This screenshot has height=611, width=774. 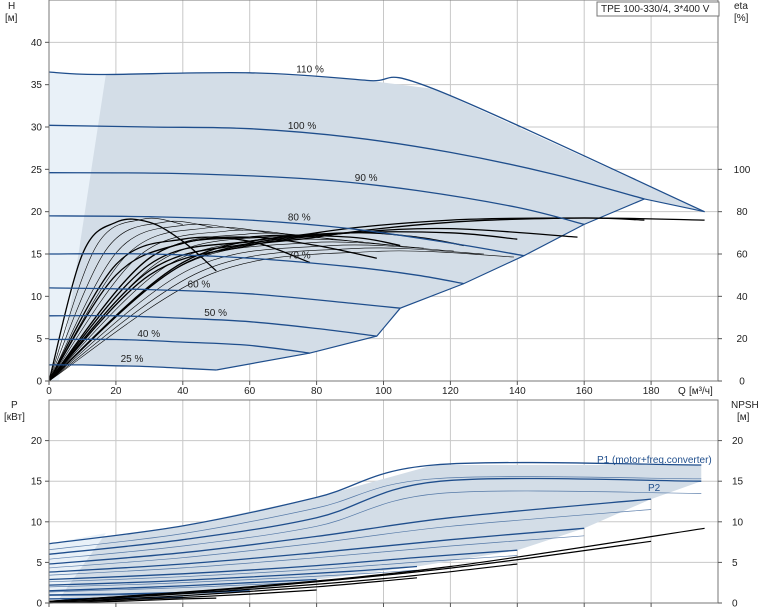 What do you see at coordinates (37, 170) in the screenshot?
I see `h-tick-label: 25` at bounding box center [37, 170].